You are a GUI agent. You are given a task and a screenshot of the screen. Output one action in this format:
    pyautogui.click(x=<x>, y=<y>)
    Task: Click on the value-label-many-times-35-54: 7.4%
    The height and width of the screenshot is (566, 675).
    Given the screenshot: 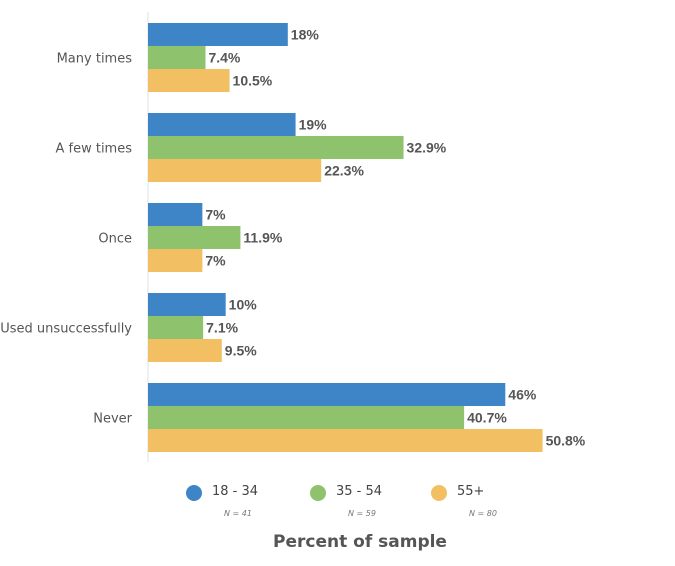 What is the action you would take?
    pyautogui.click(x=224, y=58)
    